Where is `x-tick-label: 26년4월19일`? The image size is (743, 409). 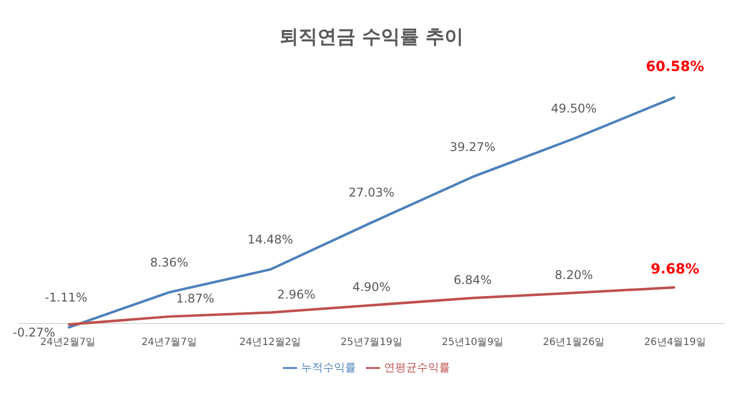
x-tick-label: 26년4월19일 is located at coordinates (675, 342).